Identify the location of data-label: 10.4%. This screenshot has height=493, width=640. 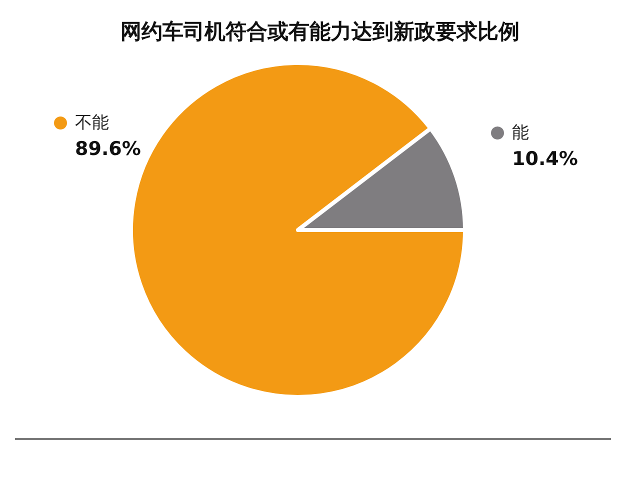
(545, 159).